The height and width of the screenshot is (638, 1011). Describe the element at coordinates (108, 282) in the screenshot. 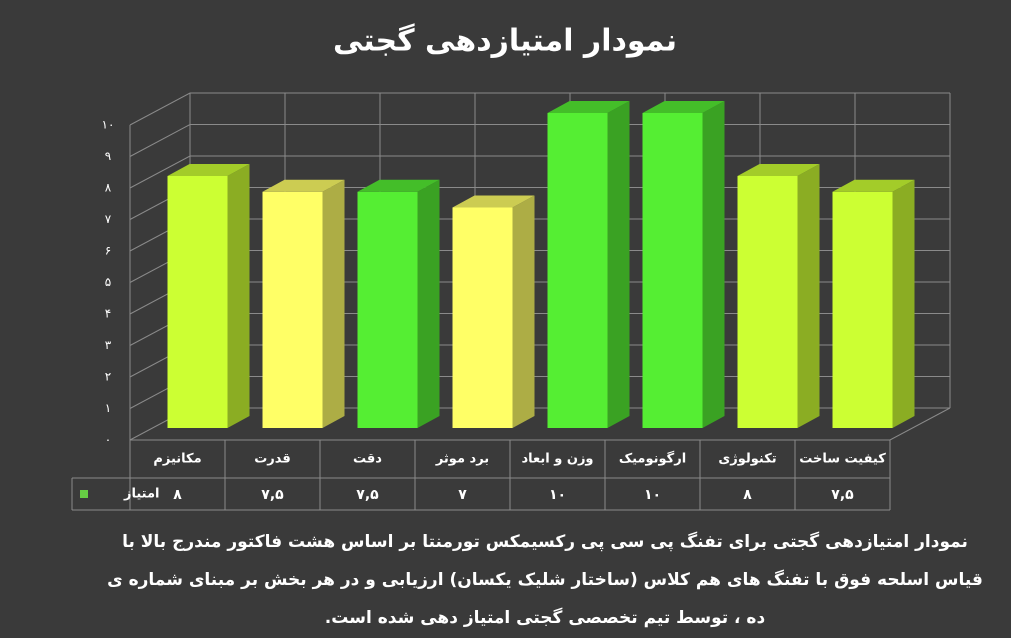

I see `y-tick-label: ۵` at that location.